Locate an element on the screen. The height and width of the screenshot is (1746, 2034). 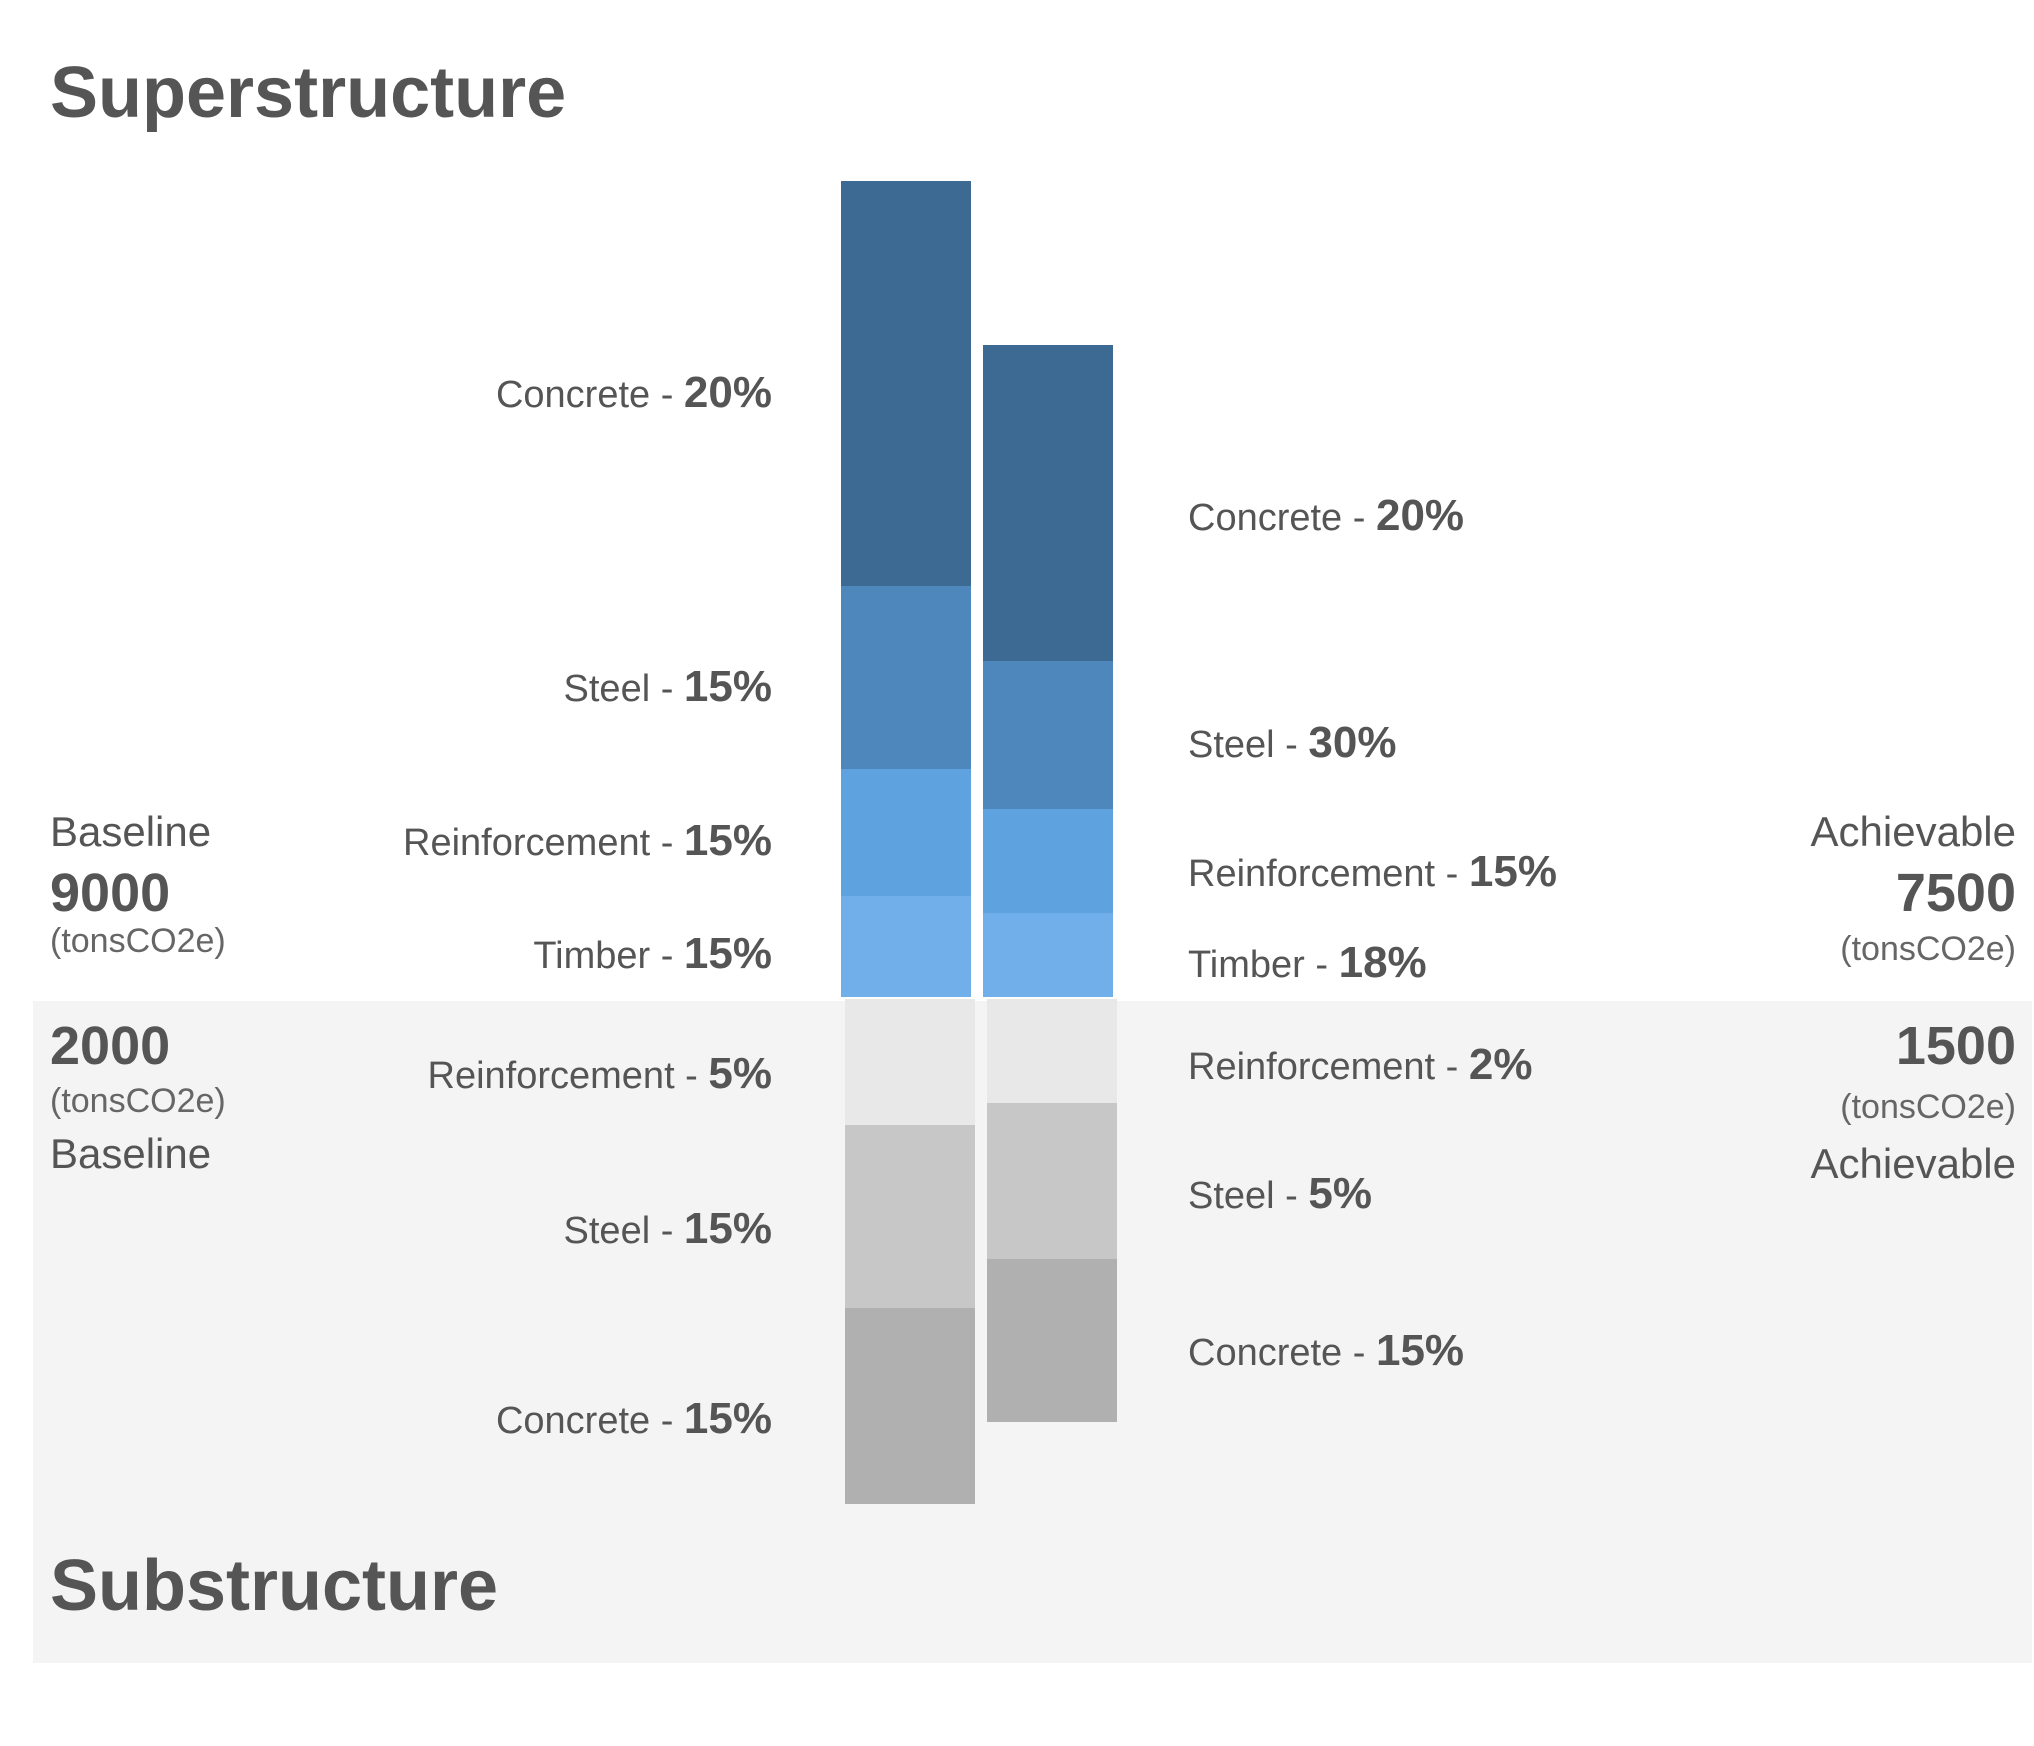
sub-achievable-reinforcement-bar is located at coordinates (1052, 1051).